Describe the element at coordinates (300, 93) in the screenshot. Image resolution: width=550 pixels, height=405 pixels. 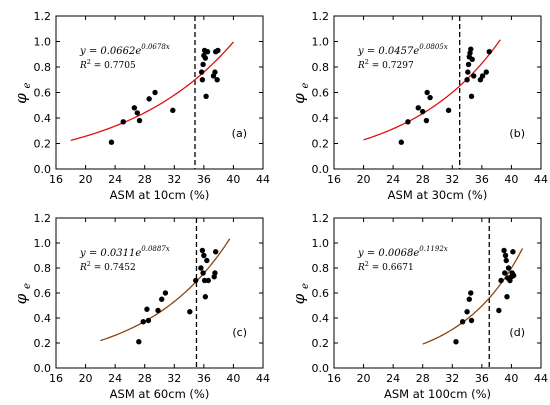
I see `y-axis-label: φe` at that location.